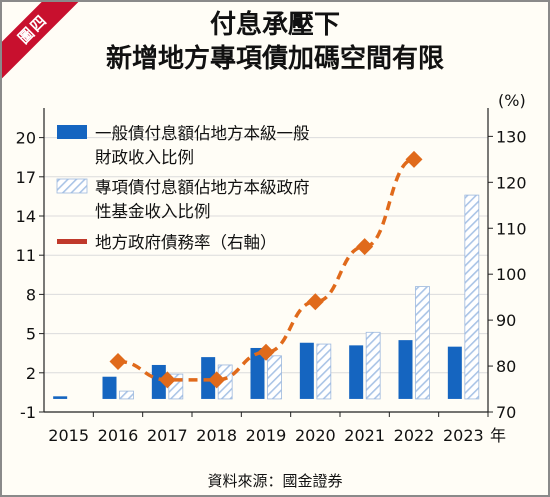 The height and width of the screenshot is (497, 550). What do you see at coordinates (274, 25) in the screenshot?
I see `chart-title-line-1: 付息承壓下` at bounding box center [274, 25].